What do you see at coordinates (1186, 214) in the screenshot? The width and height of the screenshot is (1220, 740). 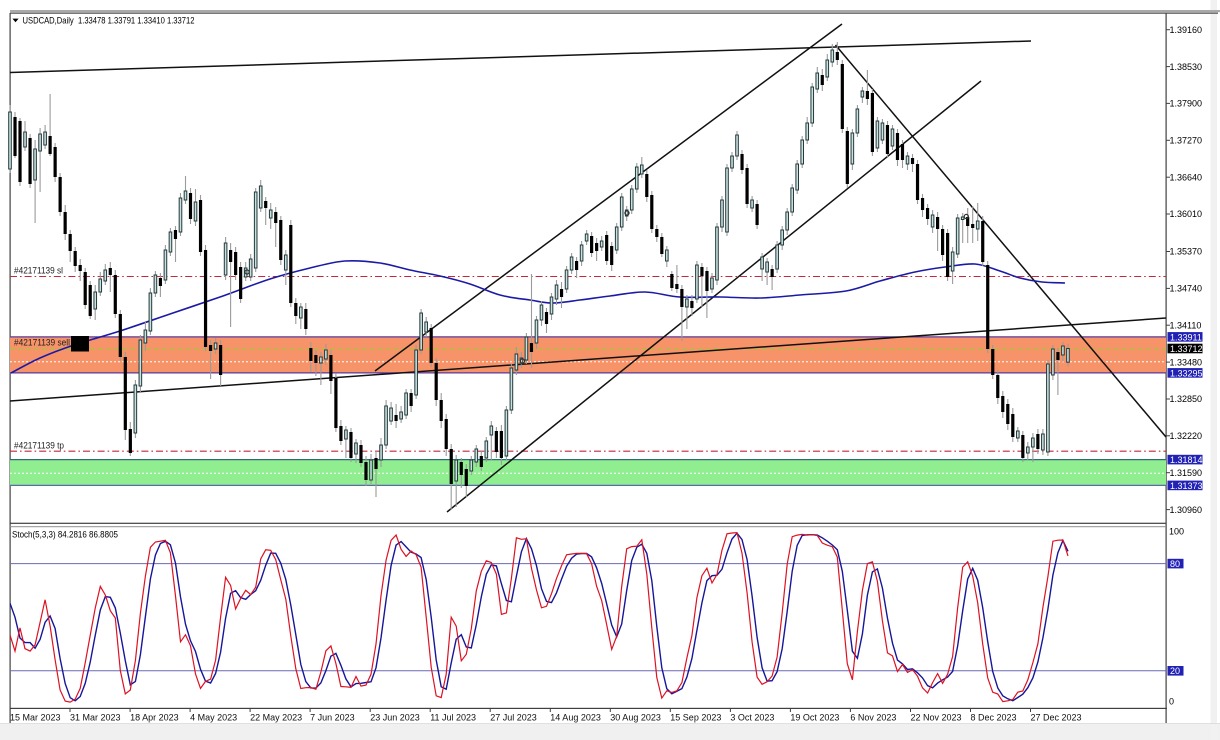 I see `svg-text: 1.36010` at bounding box center [1186, 214].